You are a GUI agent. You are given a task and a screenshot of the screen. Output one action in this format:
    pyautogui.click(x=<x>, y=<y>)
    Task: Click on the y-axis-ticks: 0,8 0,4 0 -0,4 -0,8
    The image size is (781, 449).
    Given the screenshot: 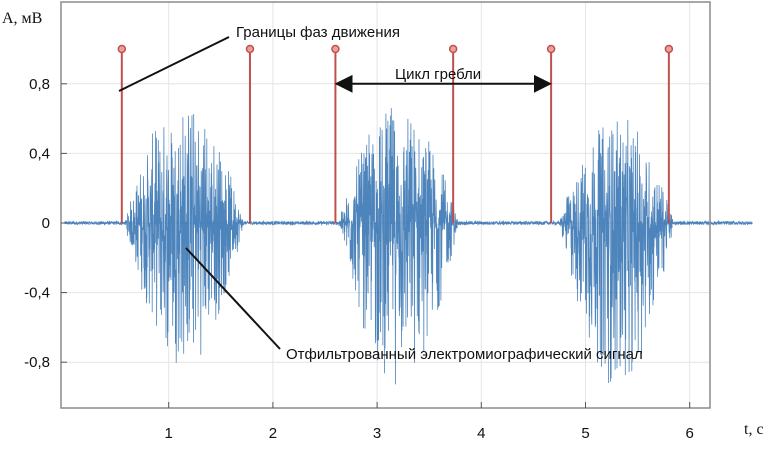 What is the action you would take?
    pyautogui.click(x=45, y=223)
    